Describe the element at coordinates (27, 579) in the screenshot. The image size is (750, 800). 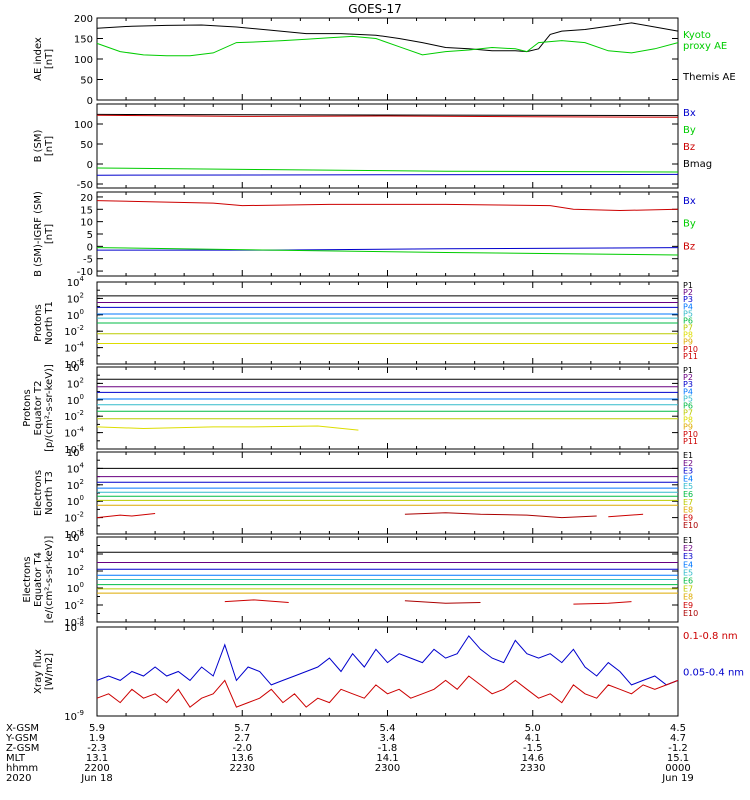
I see `y-axis-label: Electrons` at that location.